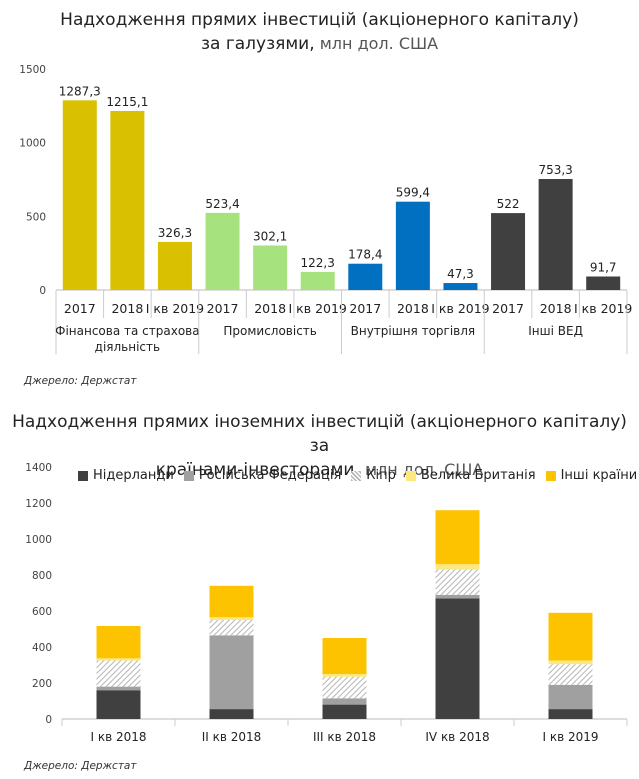 The height and width of the screenshot is (779, 639). What do you see at coordinates (36, 217) in the screenshot?
I see `chart1-y-tick-label: 500` at bounding box center [36, 217].